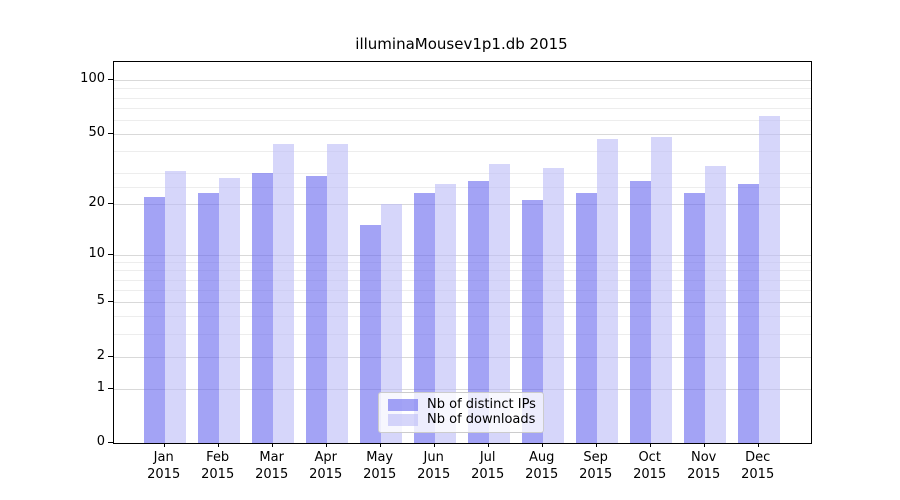 This screenshot has width=900, height=500. I want to click on bar-distinct-ips-dec, so click(748, 313).